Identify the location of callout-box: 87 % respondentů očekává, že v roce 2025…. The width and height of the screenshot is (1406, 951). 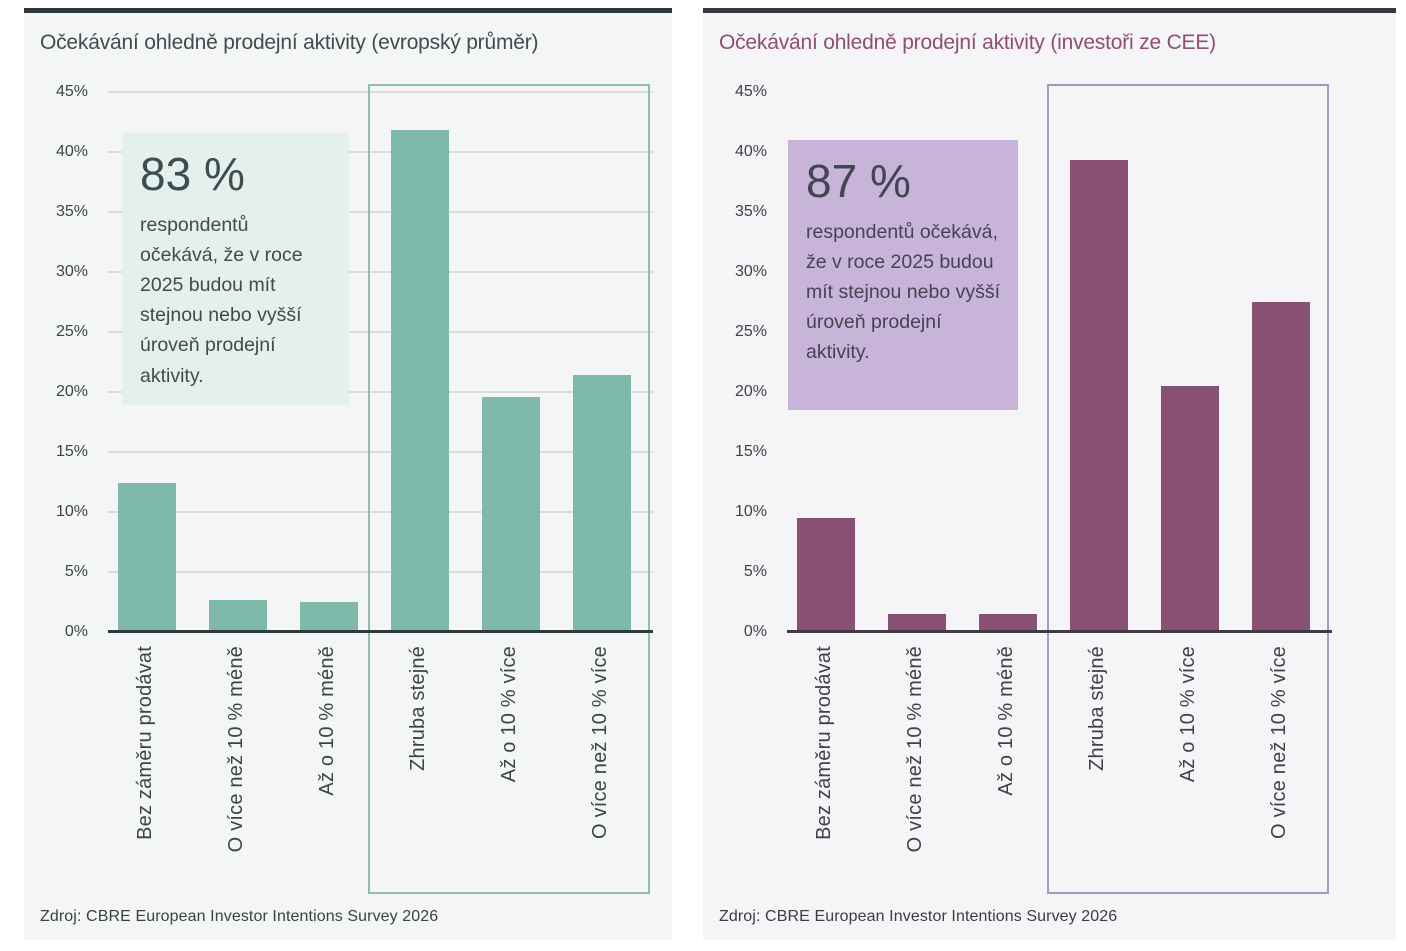
(903, 275).